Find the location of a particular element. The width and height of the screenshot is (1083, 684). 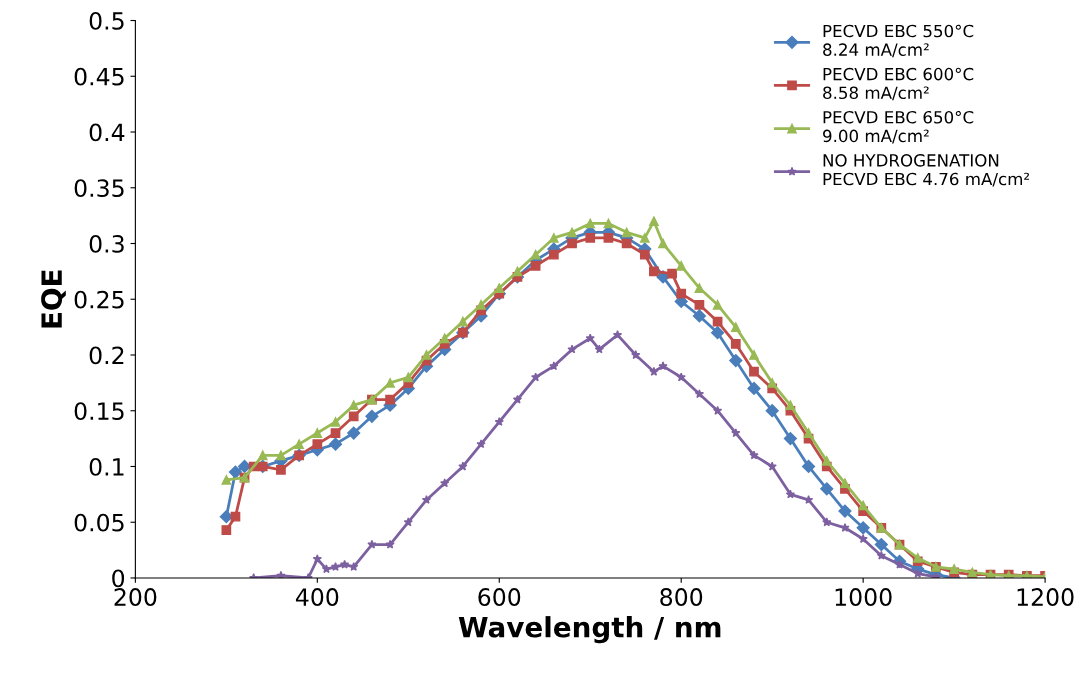

x-tick-label: 400 is located at coordinates (317, 597).